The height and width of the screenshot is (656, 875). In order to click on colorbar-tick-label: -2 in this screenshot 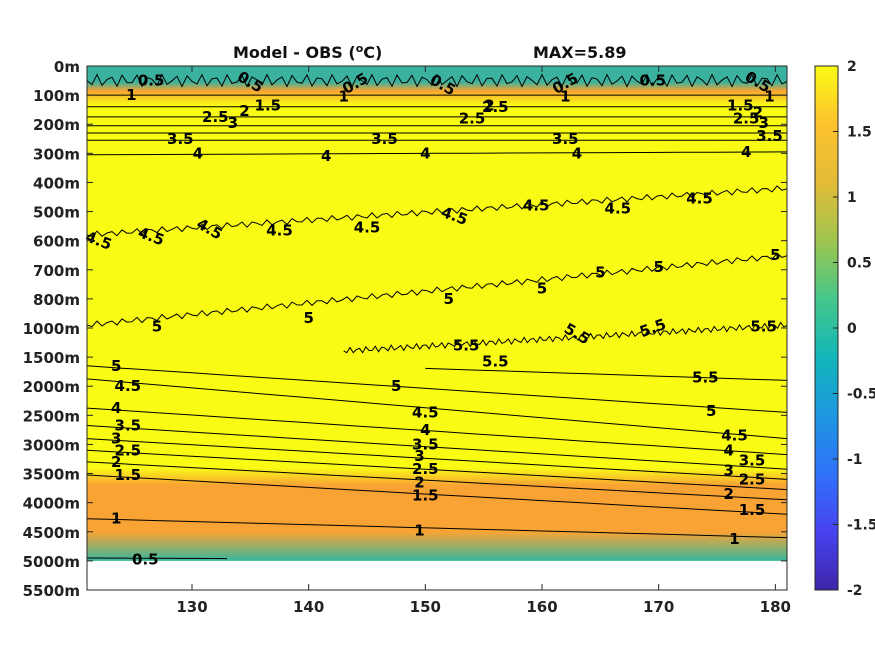, I will do `click(855, 591)`.